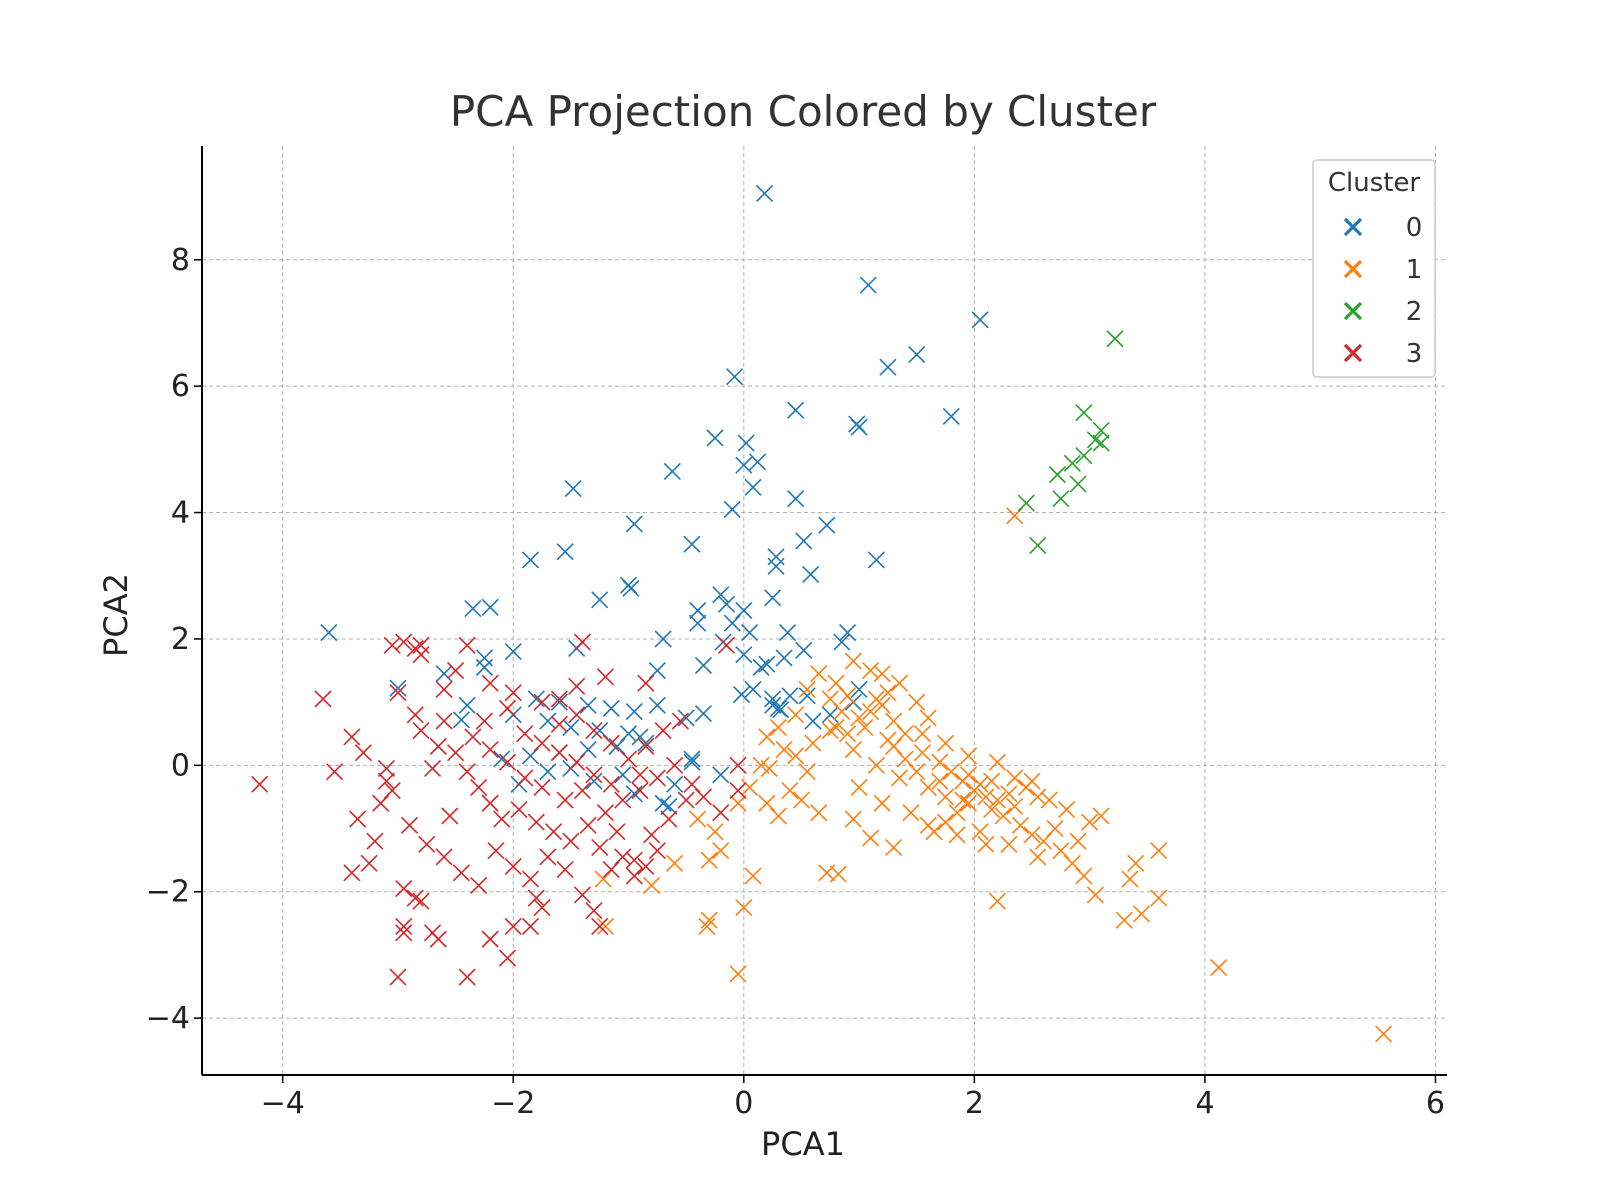  What do you see at coordinates (168, 1018) in the screenshot?
I see `y-tick-label: −4` at bounding box center [168, 1018].